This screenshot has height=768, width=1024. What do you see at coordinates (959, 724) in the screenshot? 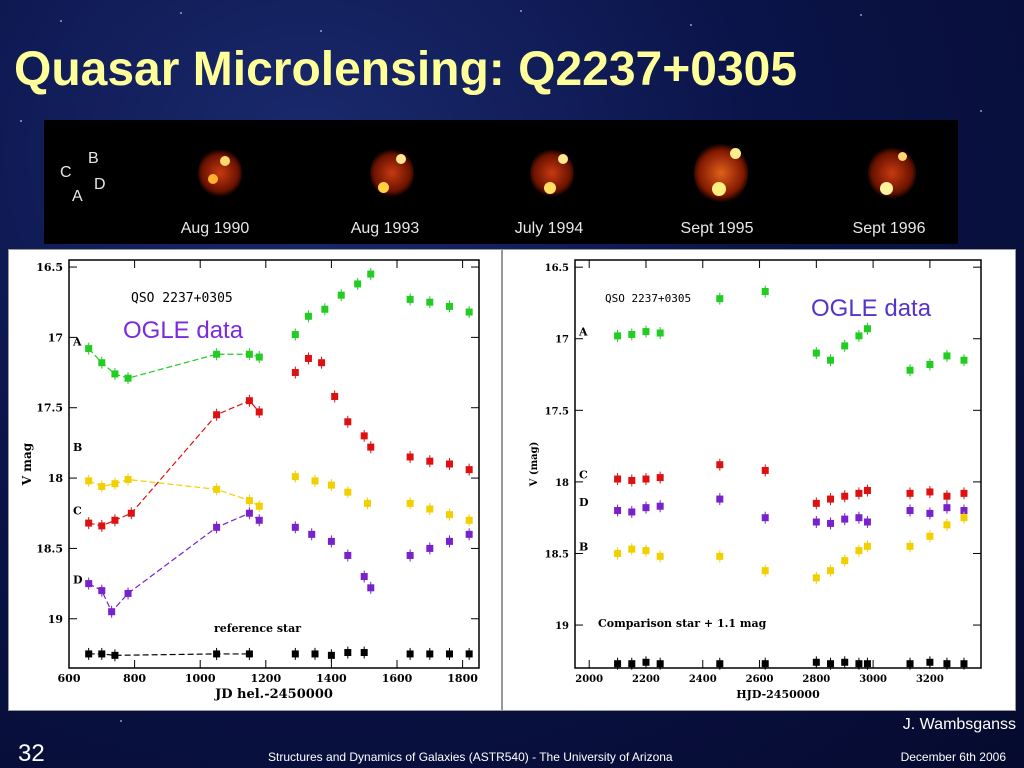
I see `image-credit: J. Wambsganss` at bounding box center [959, 724].